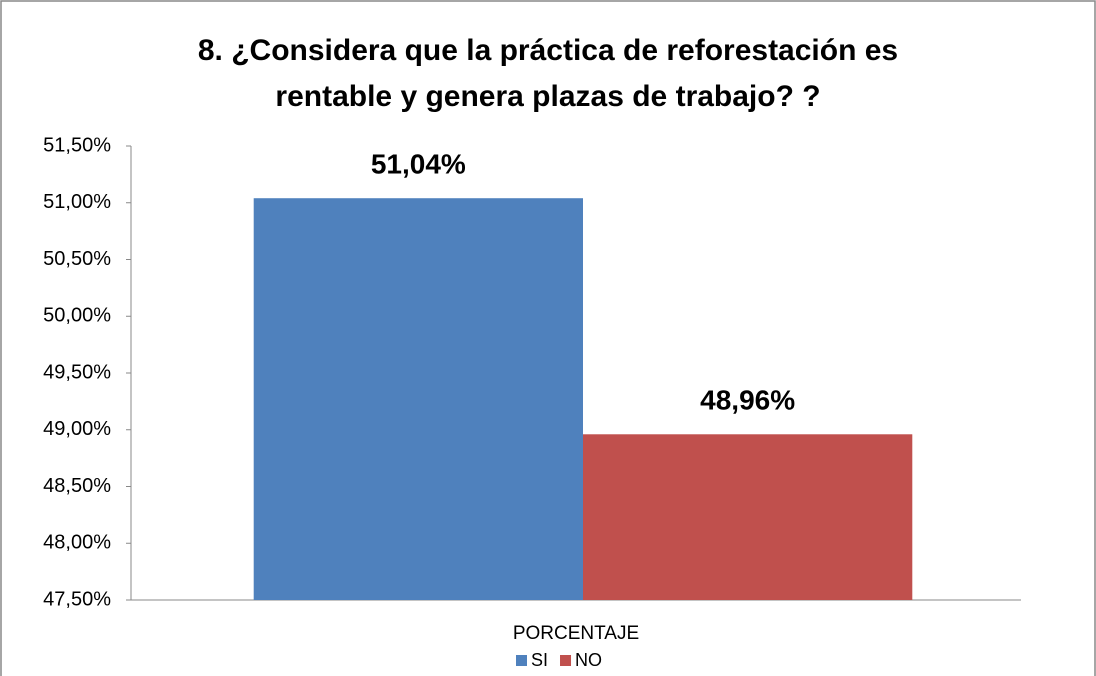  Describe the element at coordinates (77, 202) in the screenshot. I see `y-tick-label: 51,00%` at that location.